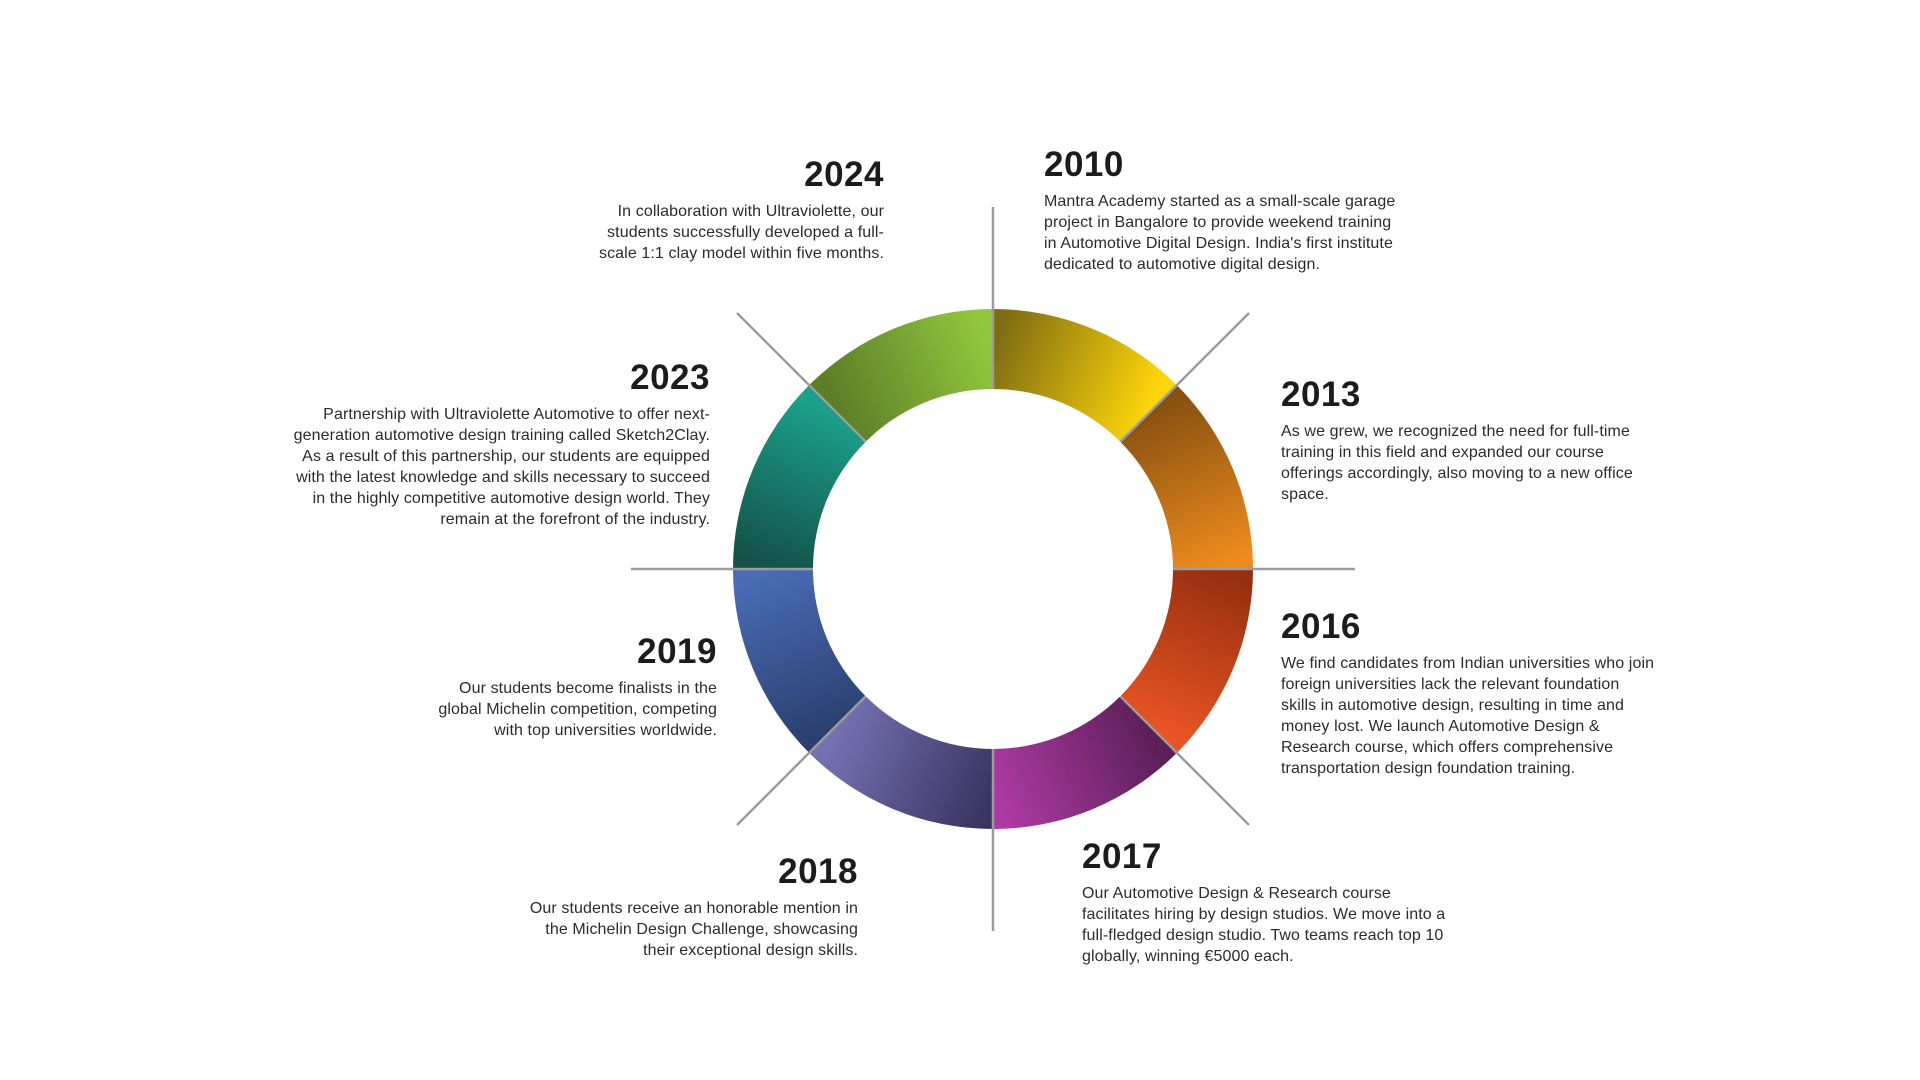 The width and height of the screenshot is (1920, 1080). Describe the element at coordinates (799, 661) in the screenshot. I see `segment-2019` at that location.